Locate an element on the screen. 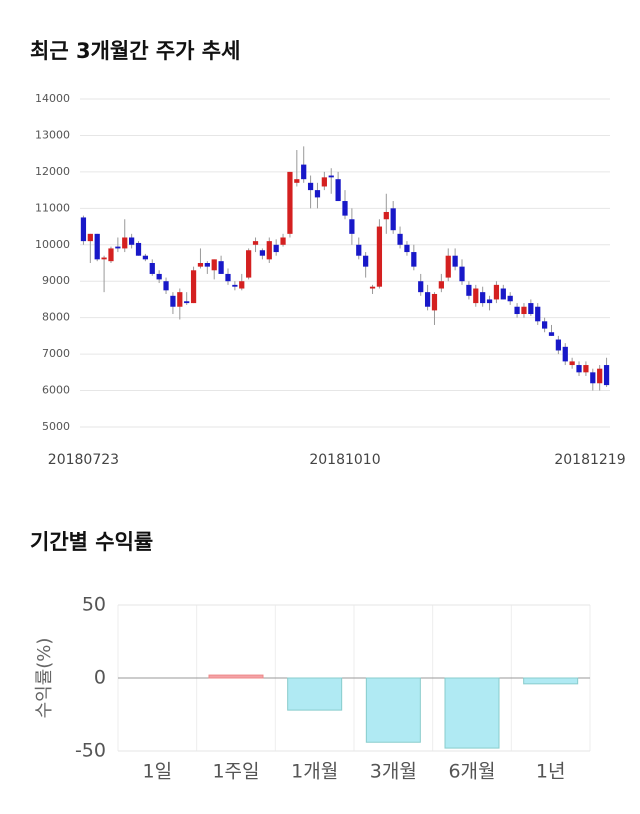  x-tick-label: 20181010 is located at coordinates (344, 460).